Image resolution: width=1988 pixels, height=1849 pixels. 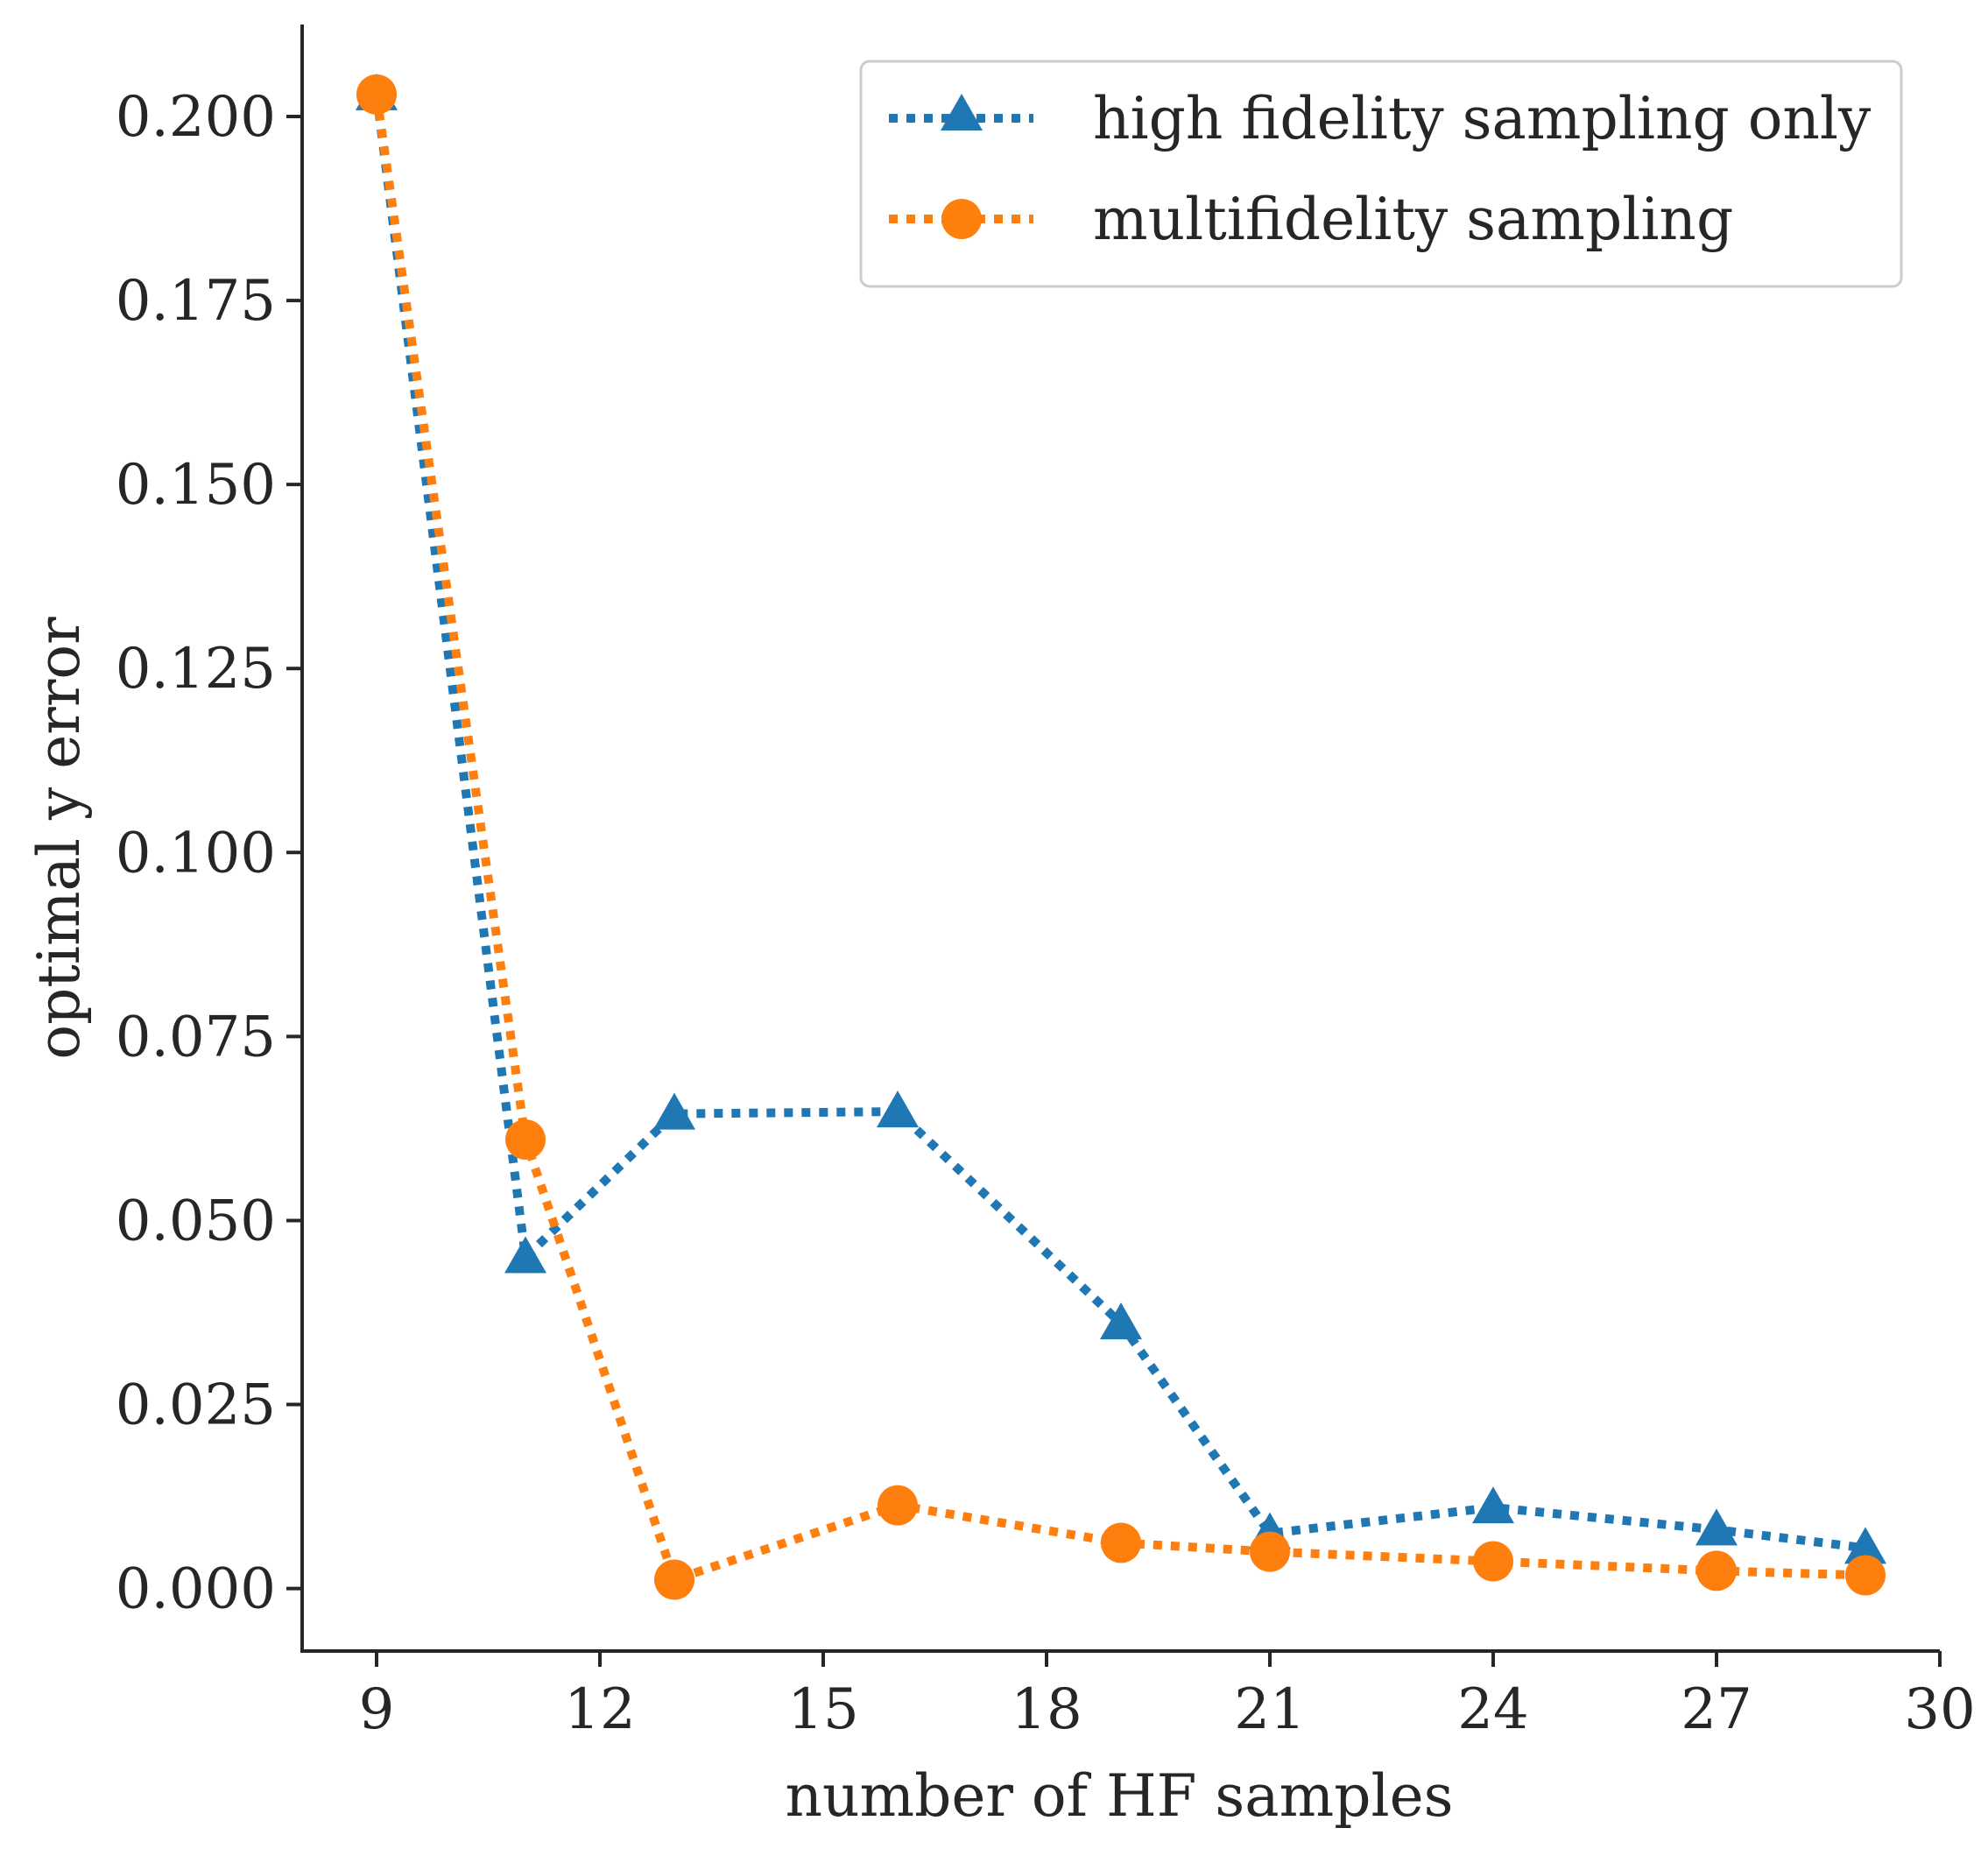 I want to click on legend-label-high-fidelity: high fidelity sampling only, so click(x=1482, y=118).